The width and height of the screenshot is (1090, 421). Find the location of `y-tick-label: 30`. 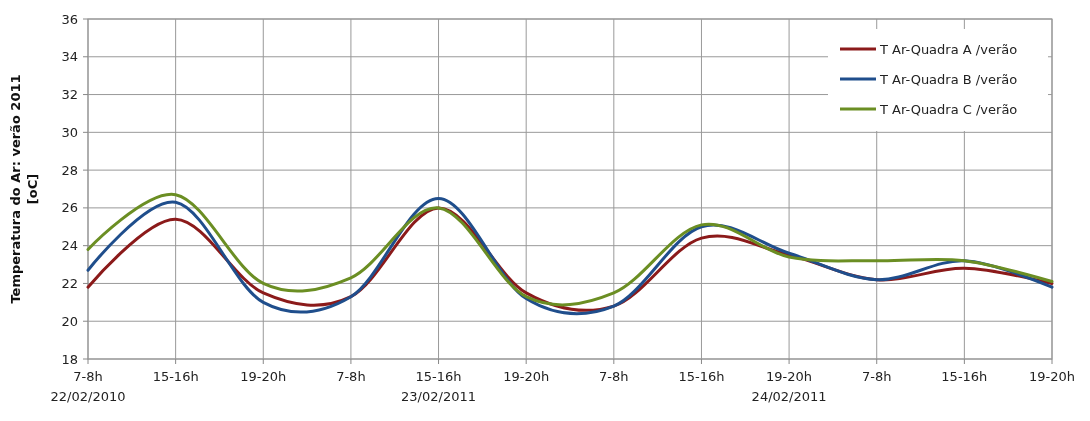

y-tick-label: 30 is located at coordinates (69, 132).